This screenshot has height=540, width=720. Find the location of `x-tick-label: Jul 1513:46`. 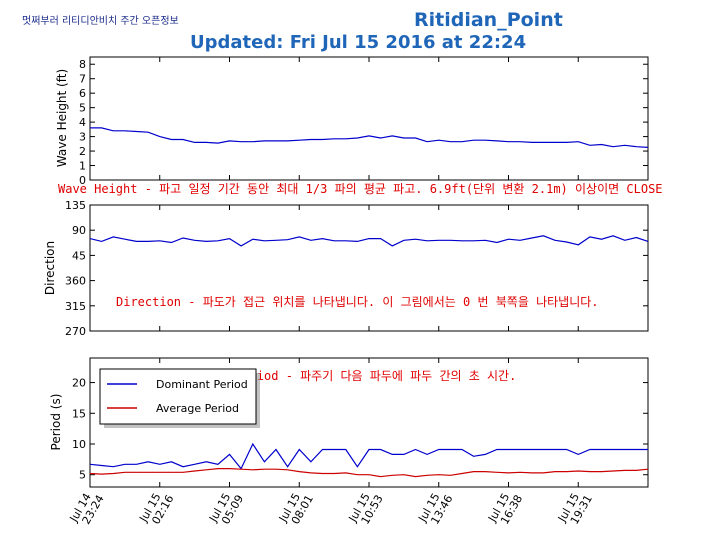

x-tick-label: Jul 1513:46 is located at coordinates (435, 509).